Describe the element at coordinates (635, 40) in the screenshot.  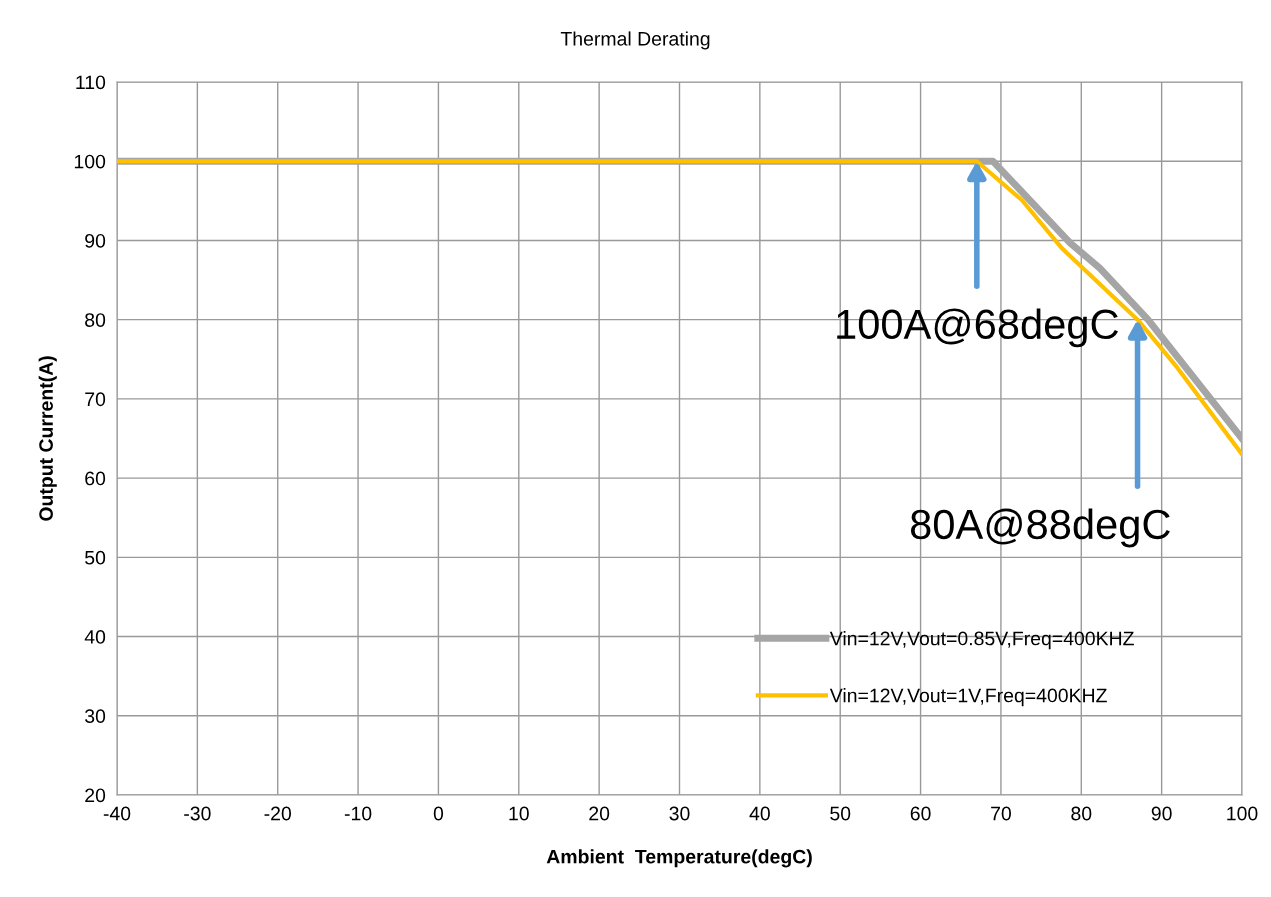
I see `chart-title: Thermal Derating` at that location.